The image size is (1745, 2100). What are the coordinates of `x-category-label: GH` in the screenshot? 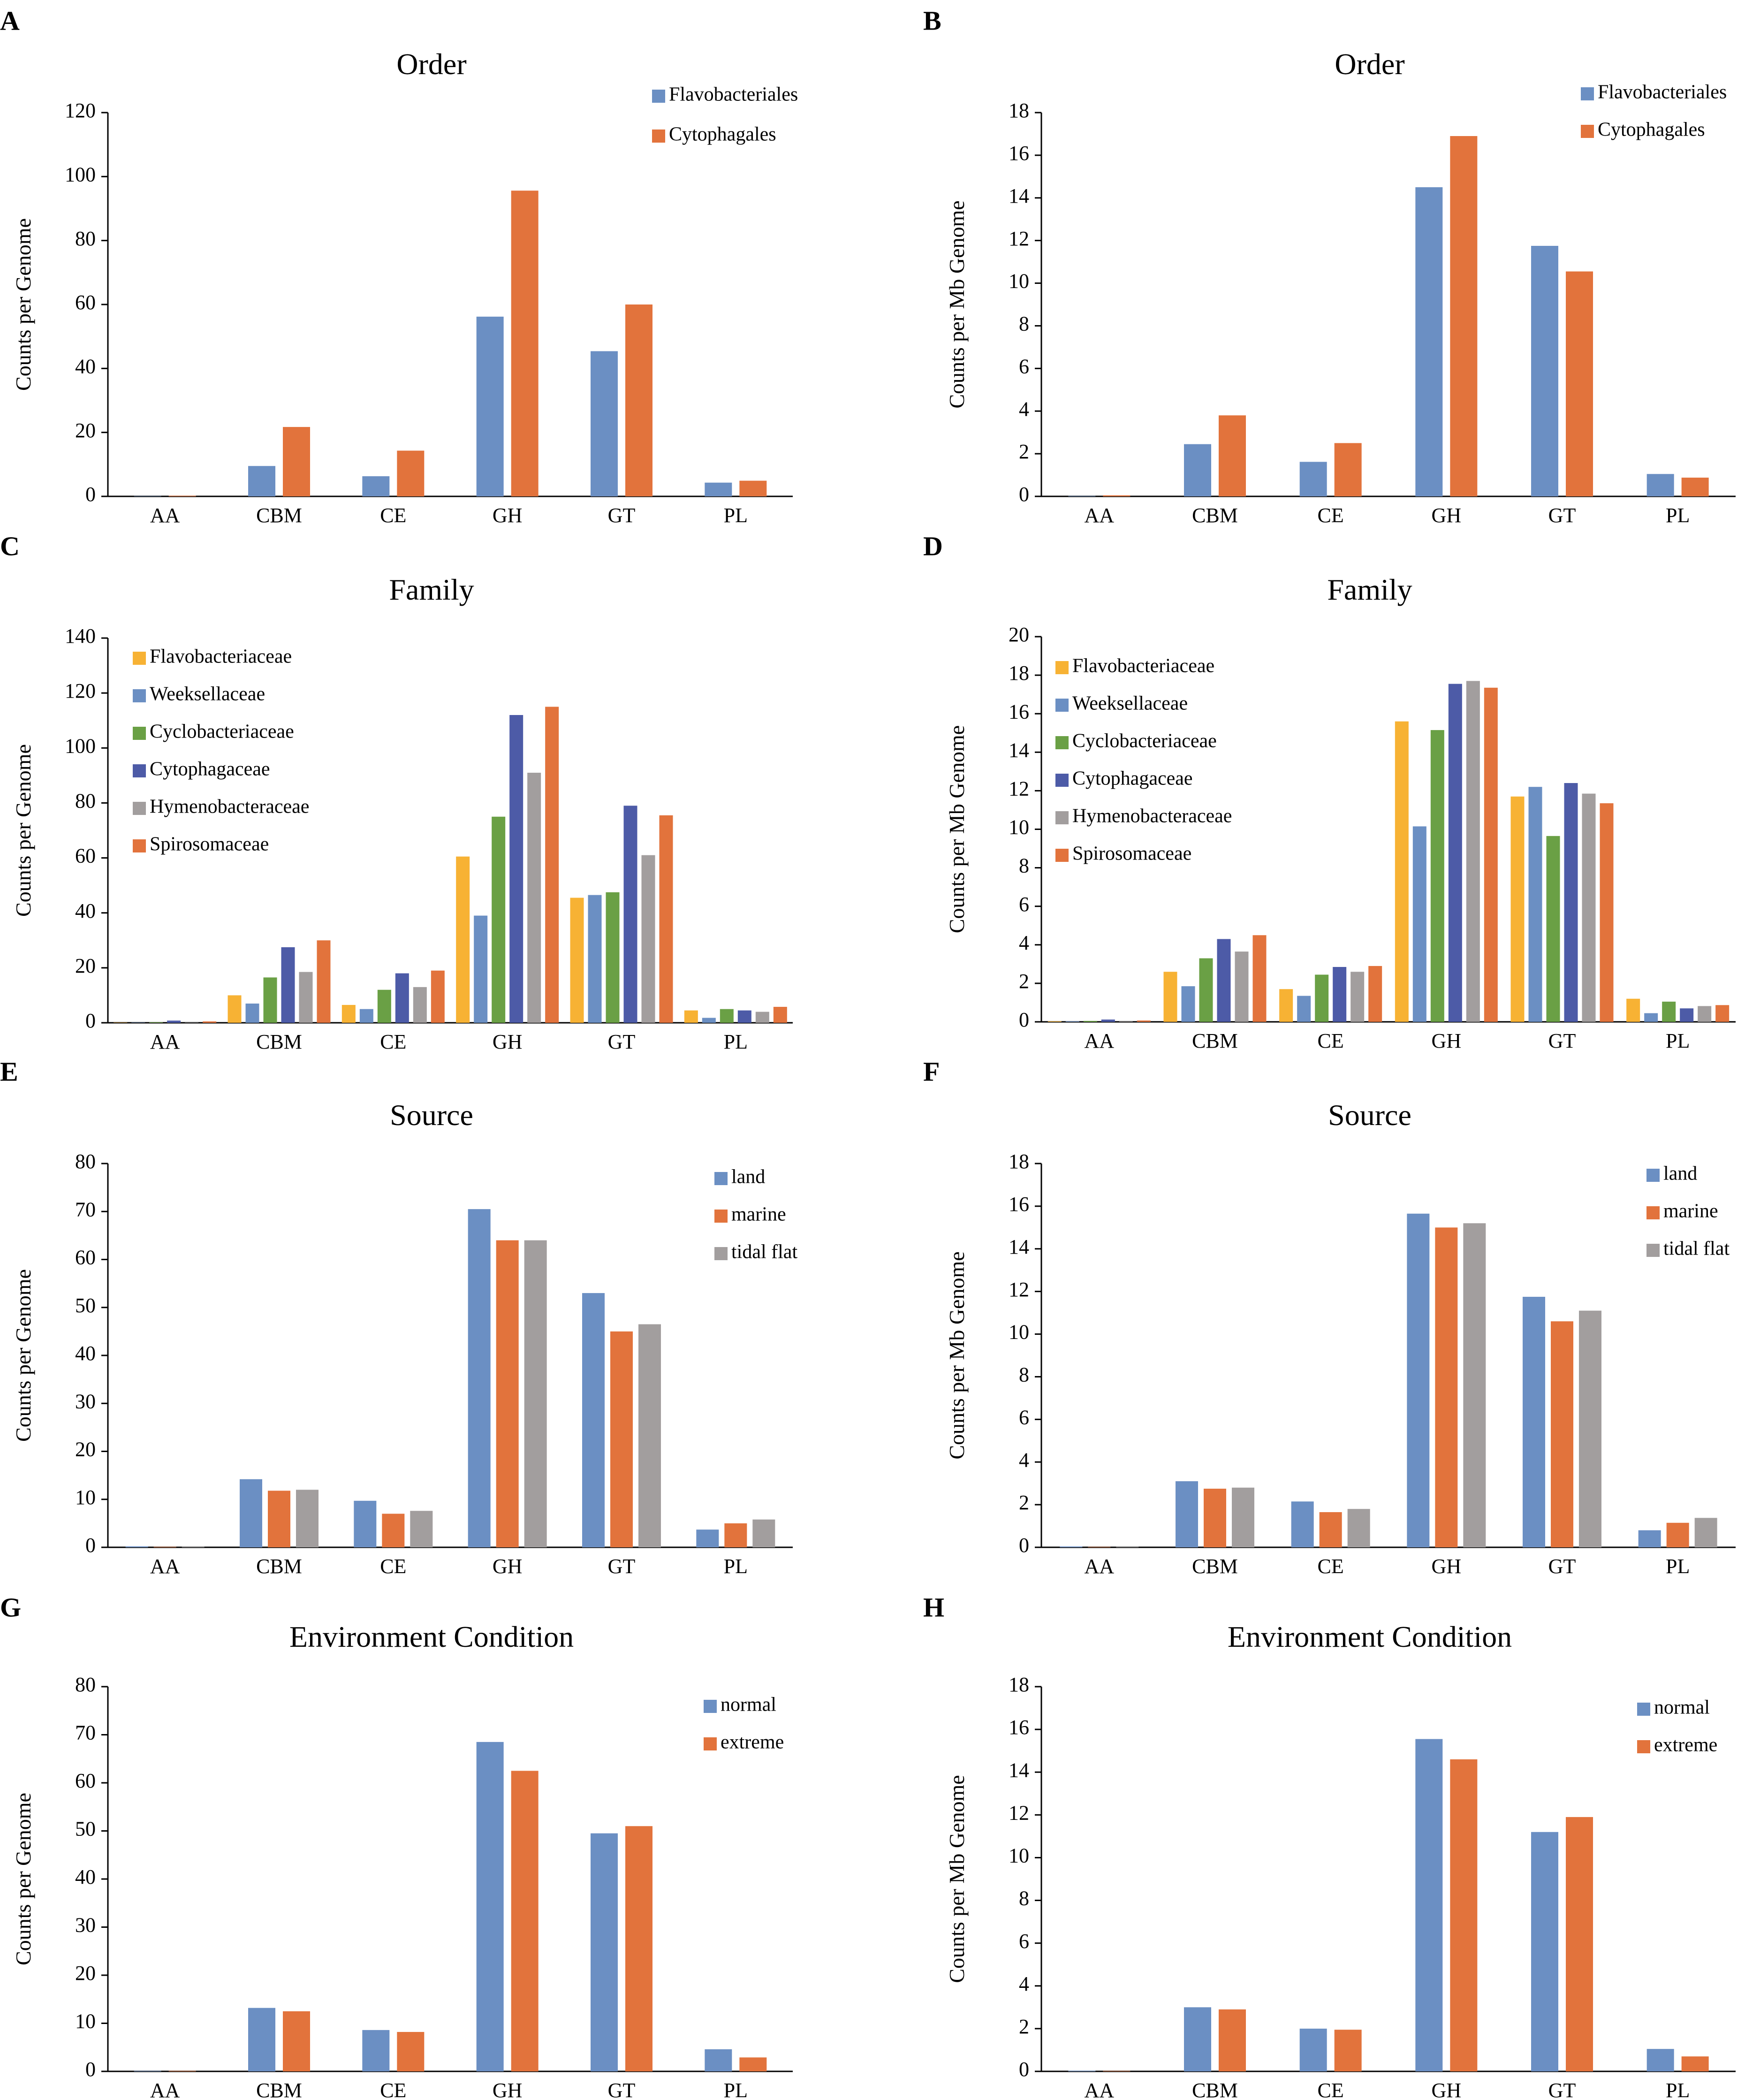 It's located at (1447, 1040).